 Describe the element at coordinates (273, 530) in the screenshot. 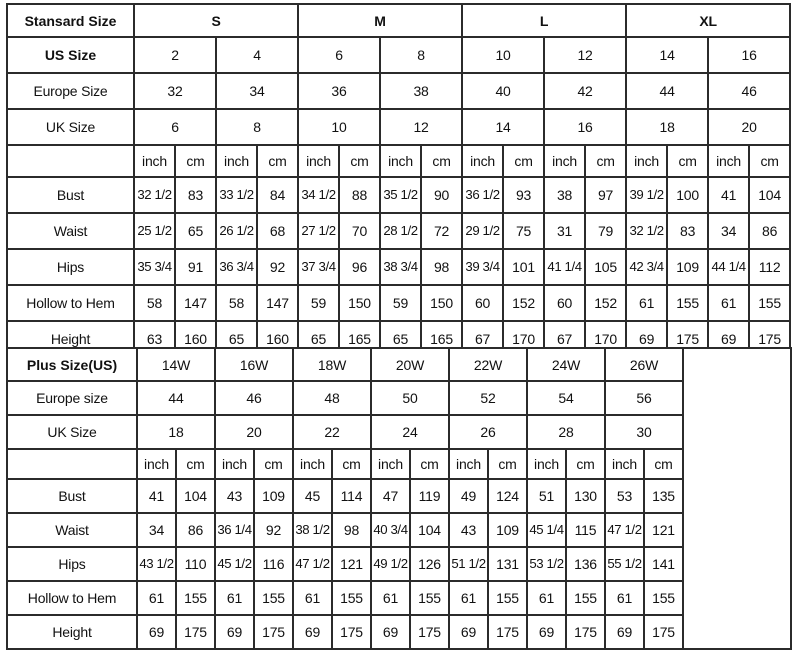

I see `plus-waist-value: 92` at that location.